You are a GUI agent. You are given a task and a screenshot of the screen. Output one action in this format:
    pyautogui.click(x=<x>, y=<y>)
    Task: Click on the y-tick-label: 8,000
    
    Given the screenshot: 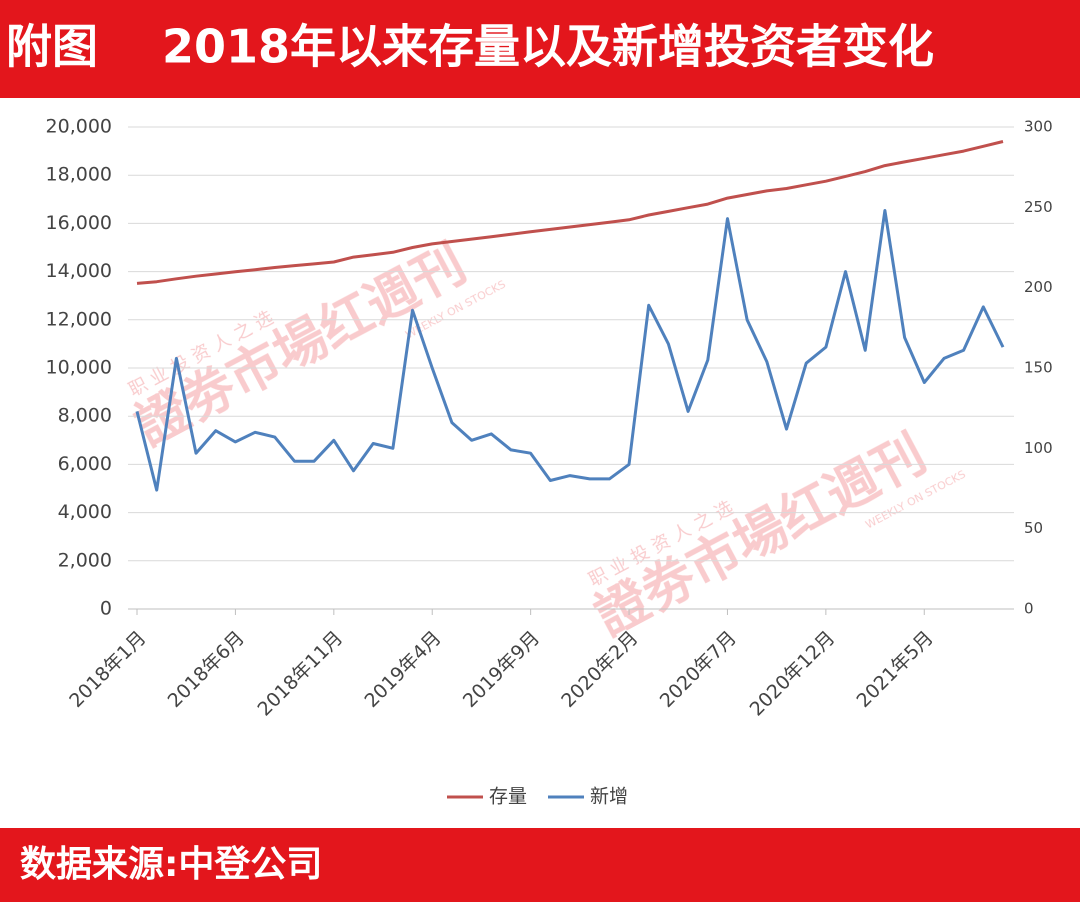 What is the action you would take?
    pyautogui.click(x=85, y=416)
    